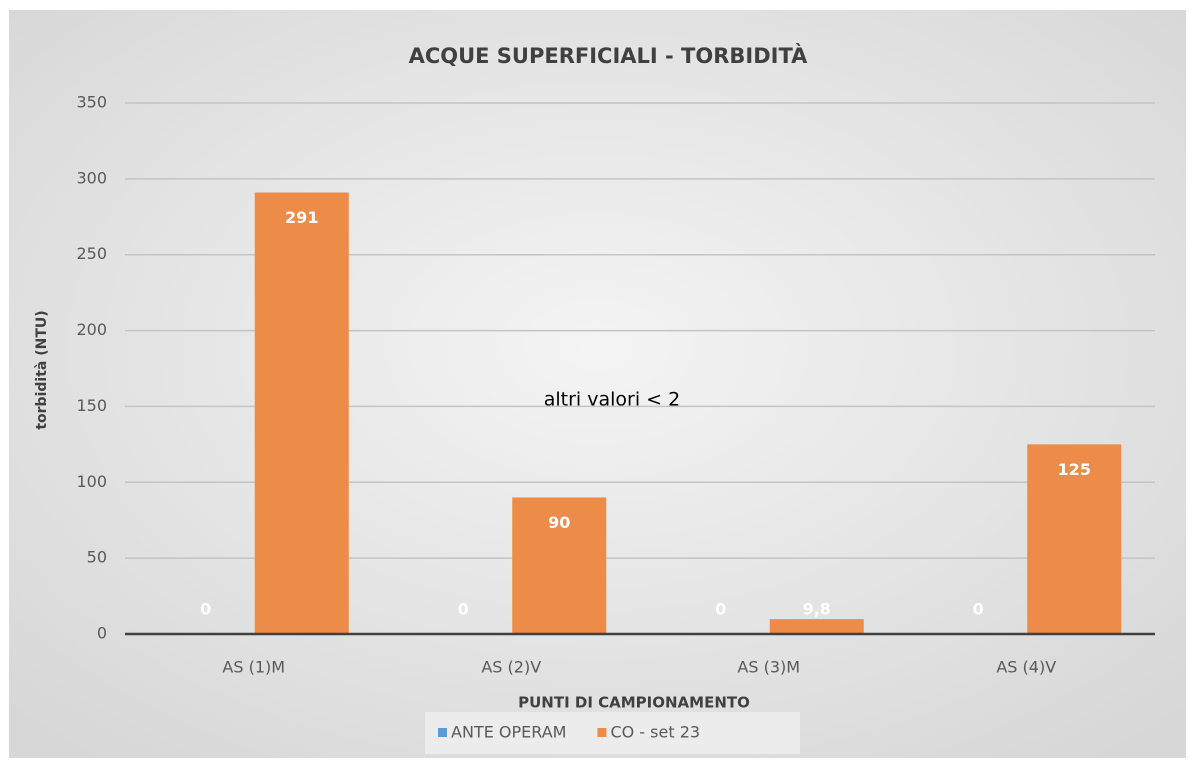 This screenshot has height=764, width=1195. What do you see at coordinates (1026, 667) in the screenshot?
I see `x-tick-label: AS (4)V` at bounding box center [1026, 667].